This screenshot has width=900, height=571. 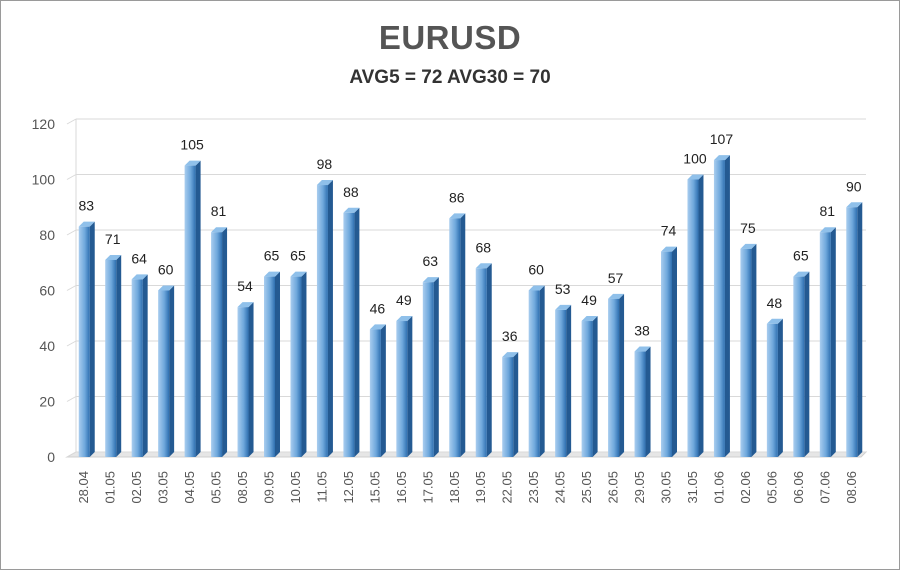 What do you see at coordinates (113, 239) in the screenshot?
I see `data-label: 71` at bounding box center [113, 239].